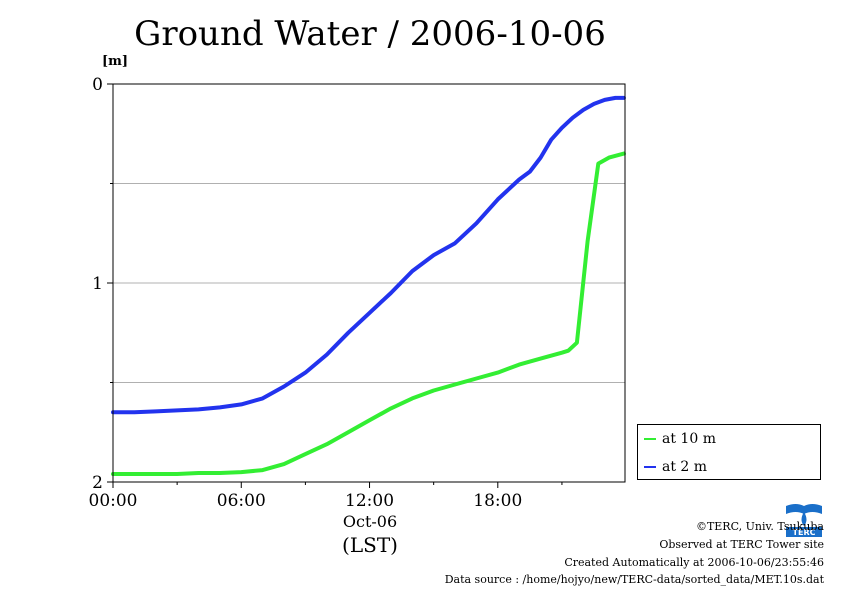 The image size is (842, 595). What do you see at coordinates (497, 501) in the screenshot?
I see `x-tick-label: 18:00` at bounding box center [497, 501].